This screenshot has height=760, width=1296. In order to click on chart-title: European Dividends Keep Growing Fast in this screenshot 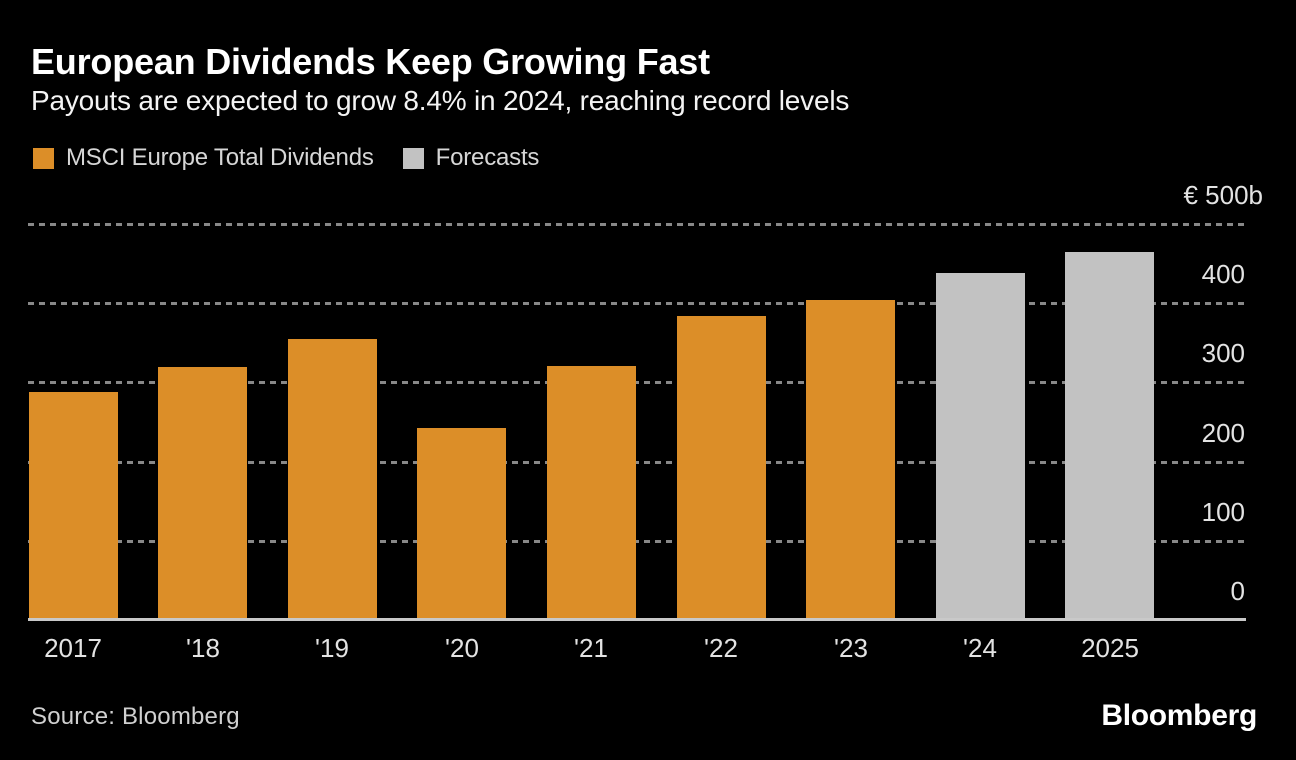, I will do `click(370, 61)`.